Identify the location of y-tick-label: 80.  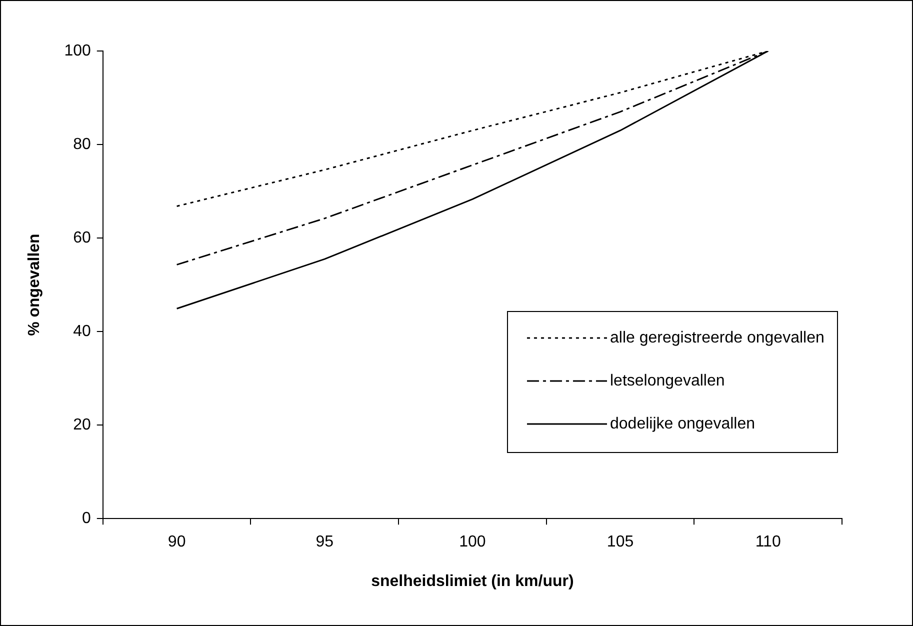
(82, 144).